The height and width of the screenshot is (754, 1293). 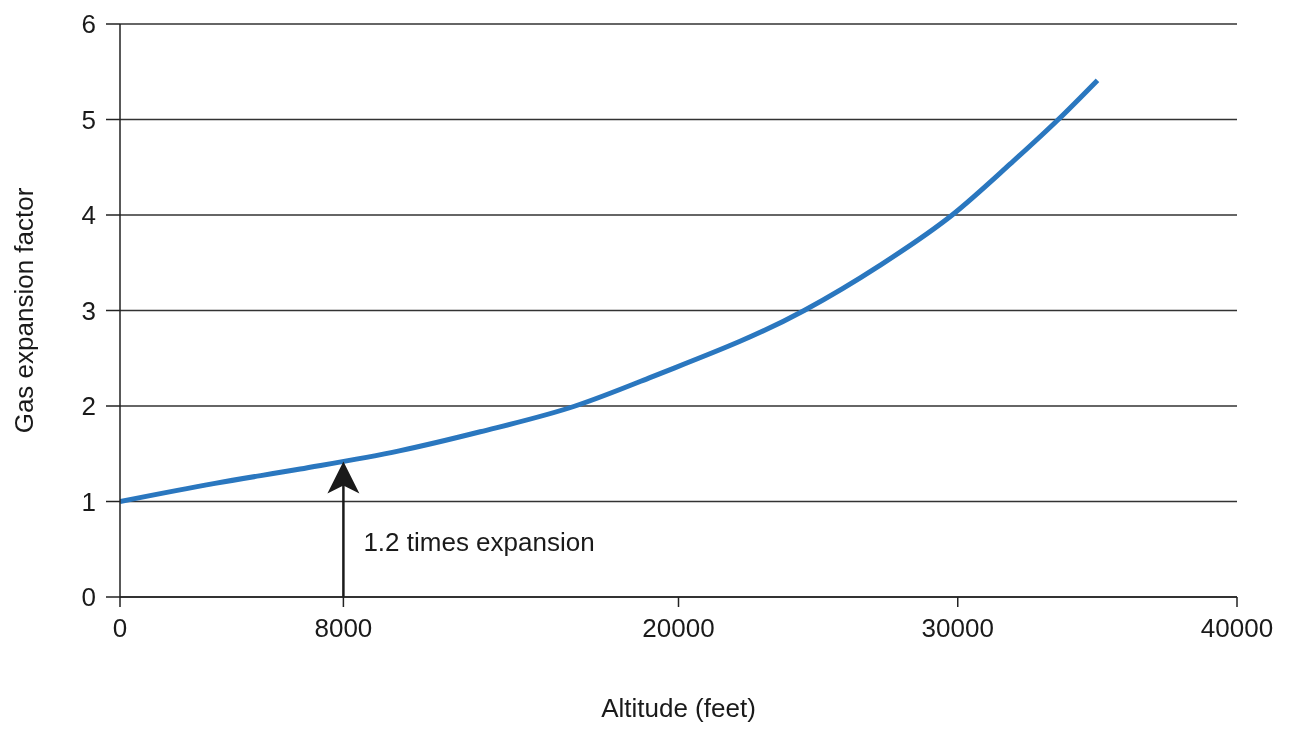 What do you see at coordinates (678, 628) in the screenshot?
I see `x-tick-label: 20000` at bounding box center [678, 628].